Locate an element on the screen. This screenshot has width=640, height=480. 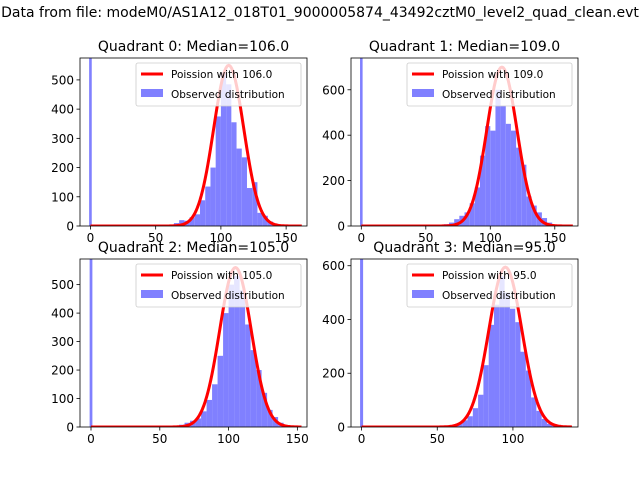
chart-title: Quadrant 3: Median=95.0 is located at coordinates (464, 248).